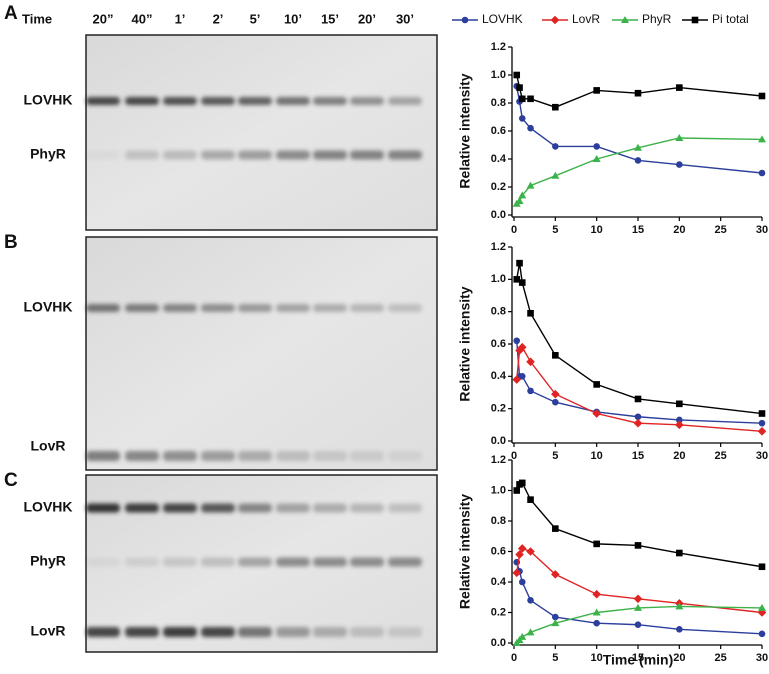  I want to click on lane-label: 10’, so click(293, 18).